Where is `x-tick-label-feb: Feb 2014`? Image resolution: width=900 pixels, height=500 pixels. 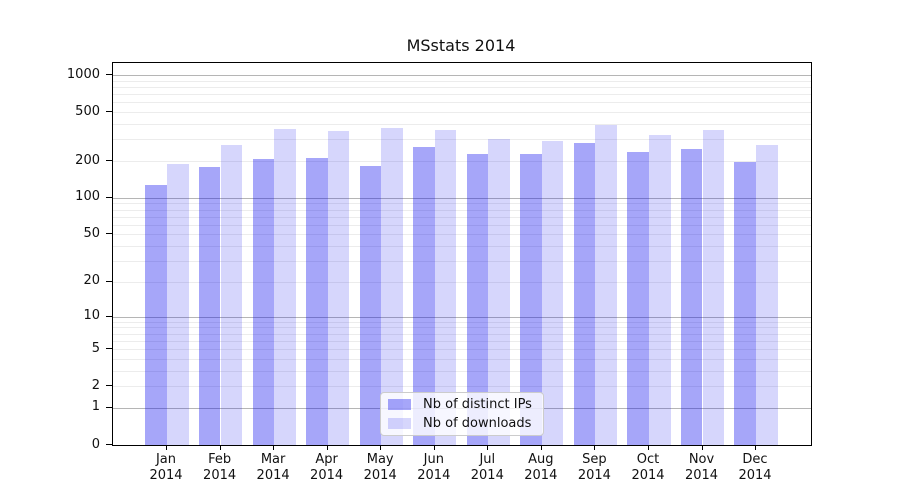 x-tick-label-feb: Feb 2014 is located at coordinates (220, 467).